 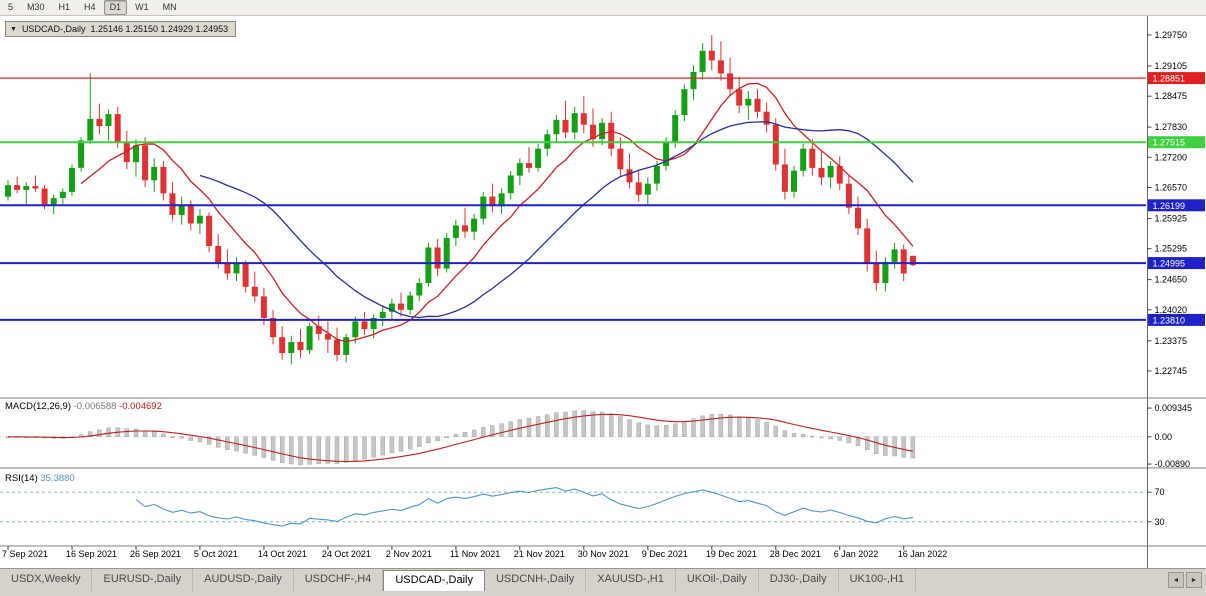 What do you see at coordinates (1174, 408) in the screenshot?
I see `macd-axis-label: 0.009345` at bounding box center [1174, 408].